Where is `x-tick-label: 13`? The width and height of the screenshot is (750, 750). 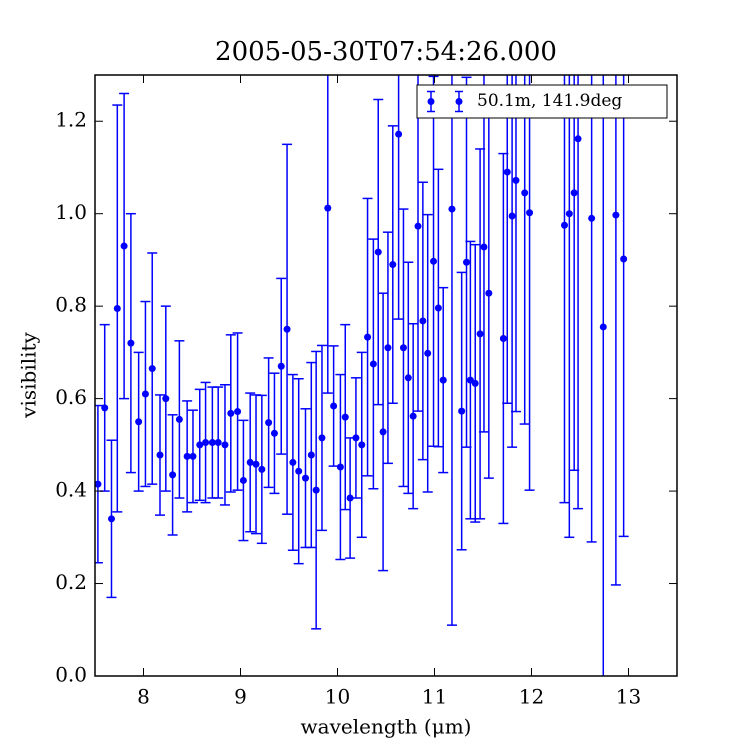 x-tick-label: 13 is located at coordinates (628, 697).